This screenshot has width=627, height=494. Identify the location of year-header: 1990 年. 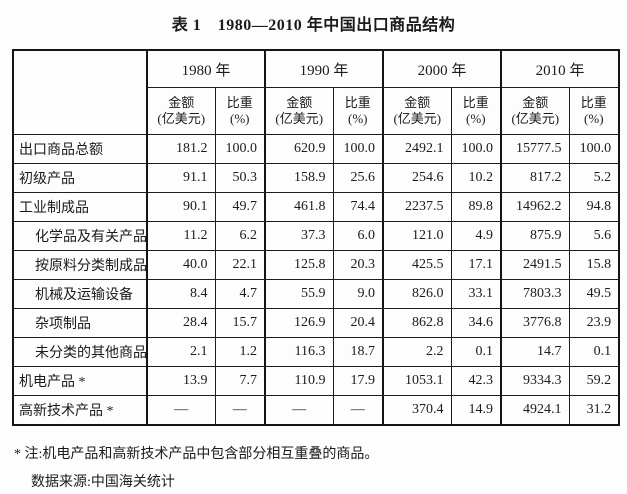
(324, 68).